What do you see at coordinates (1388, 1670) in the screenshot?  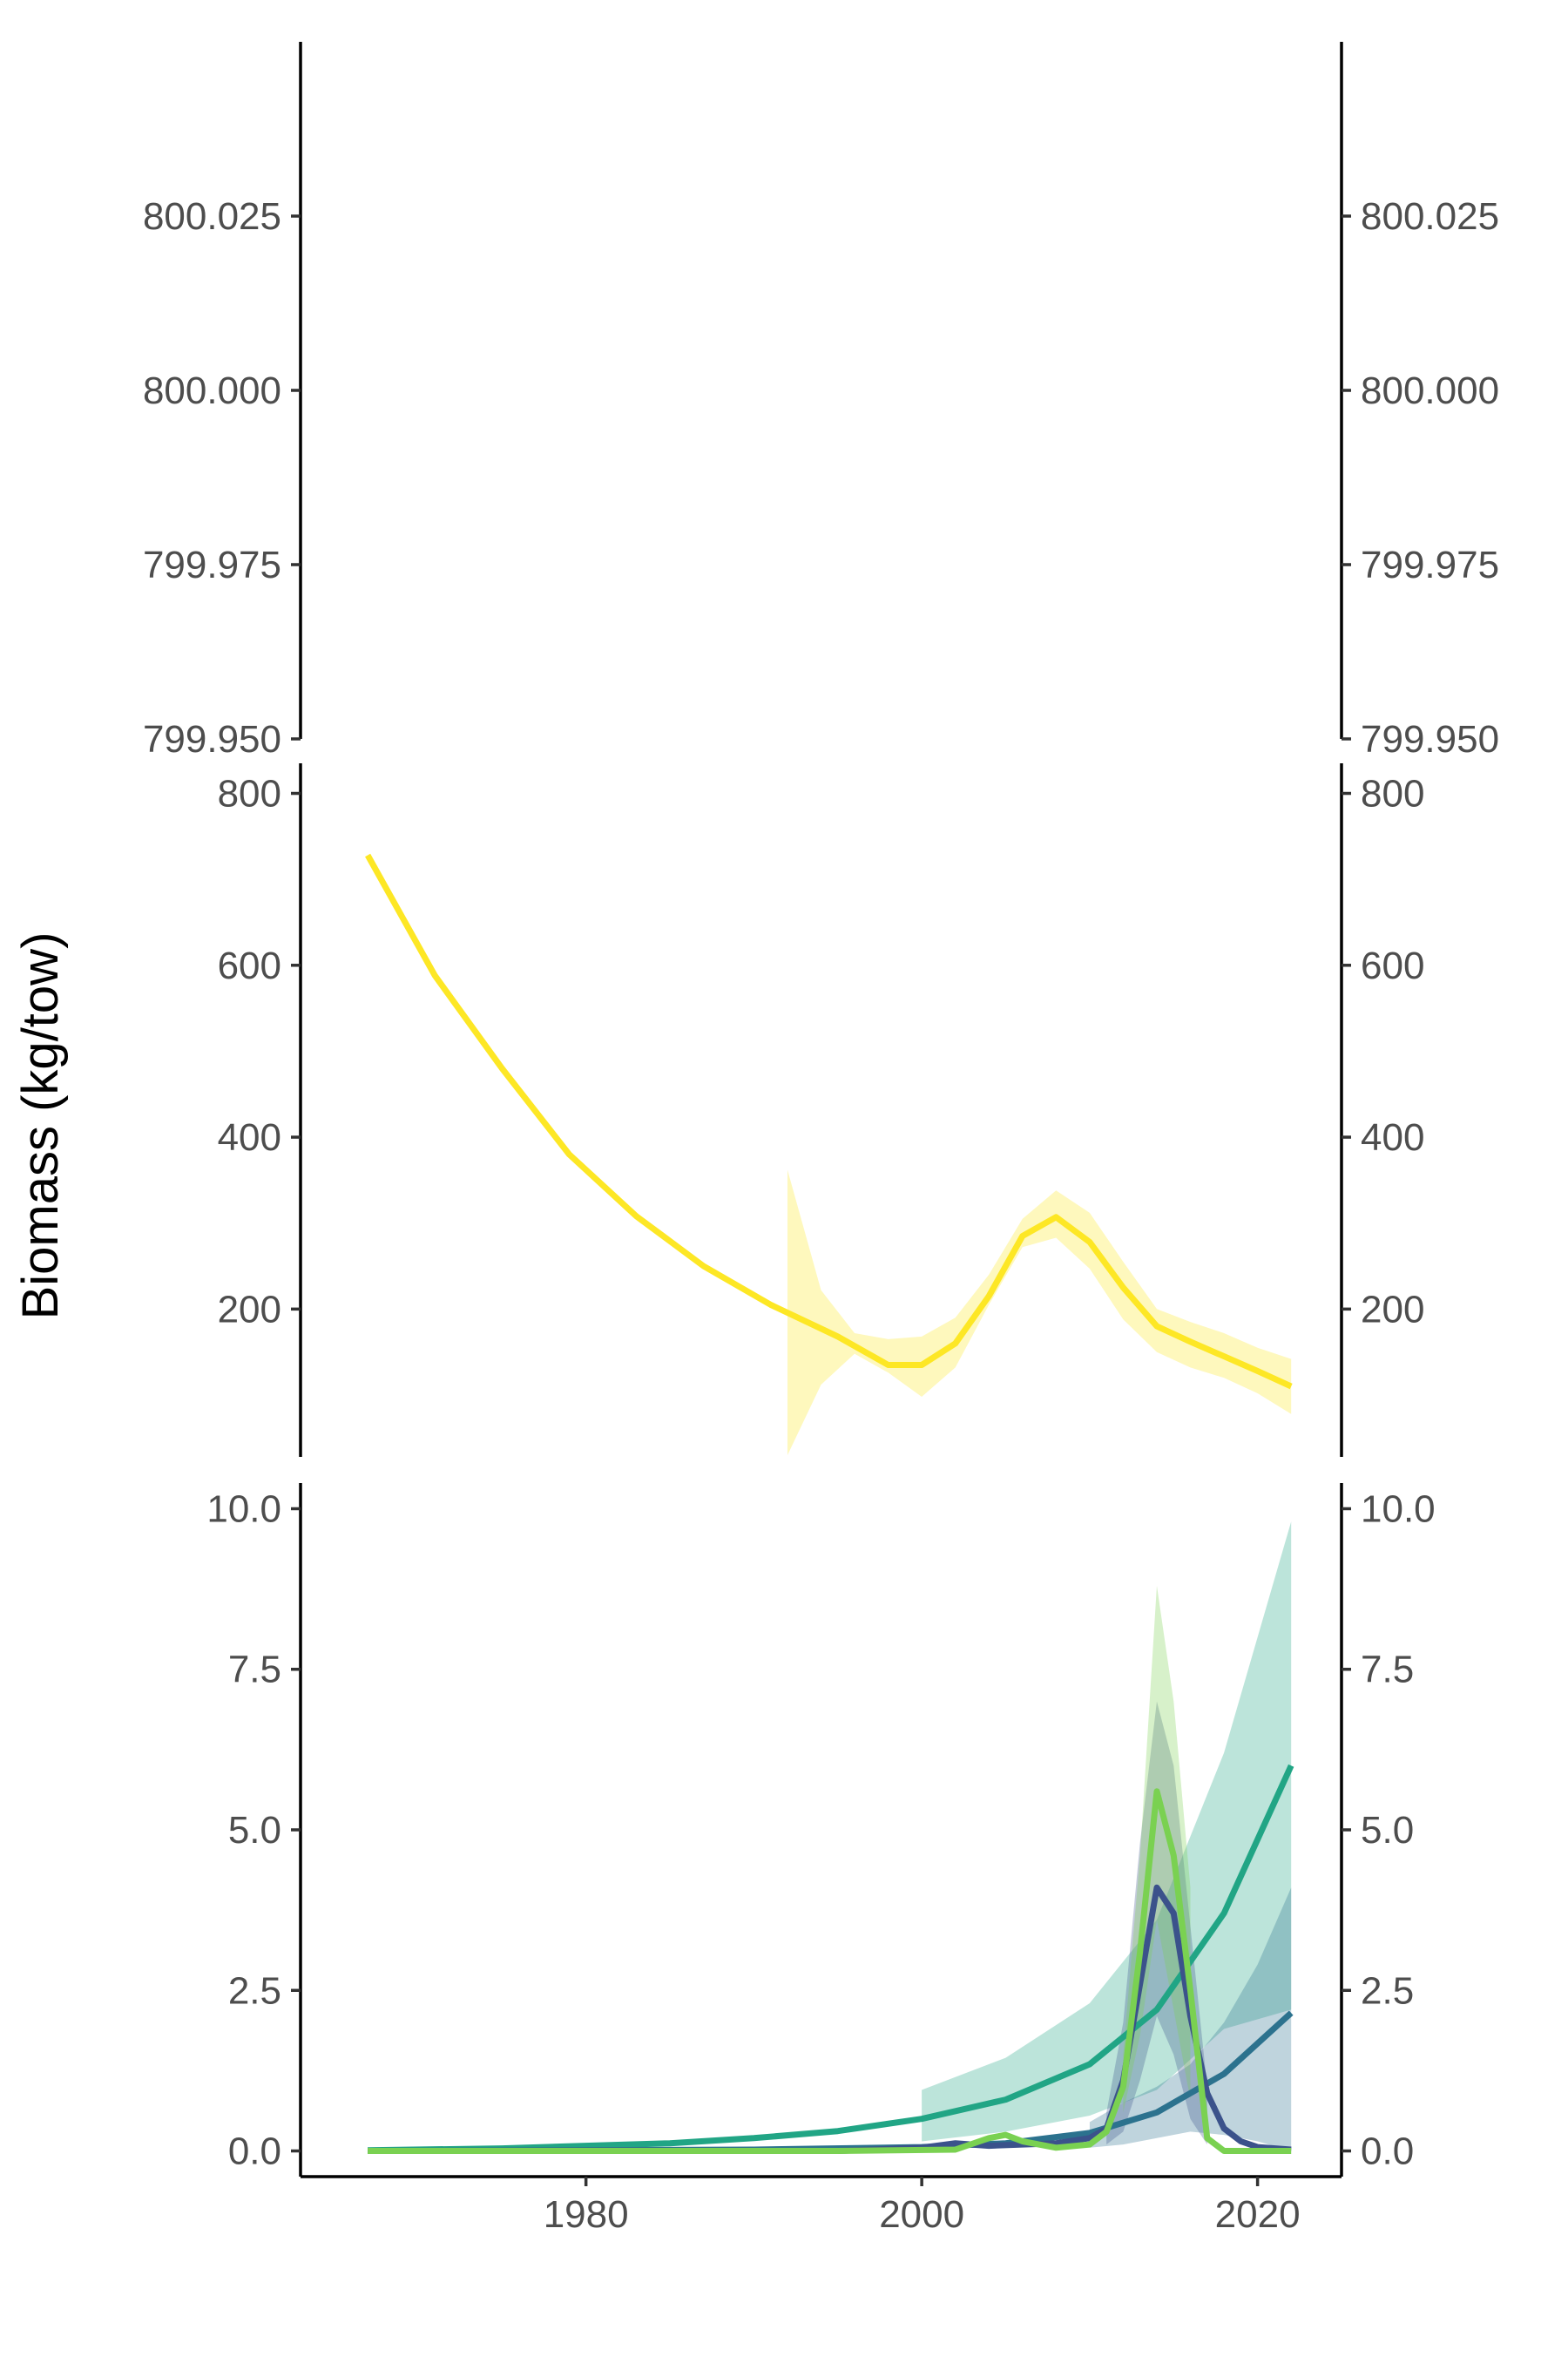 I see `y-tick-label-right: 7.5` at bounding box center [1388, 1670].